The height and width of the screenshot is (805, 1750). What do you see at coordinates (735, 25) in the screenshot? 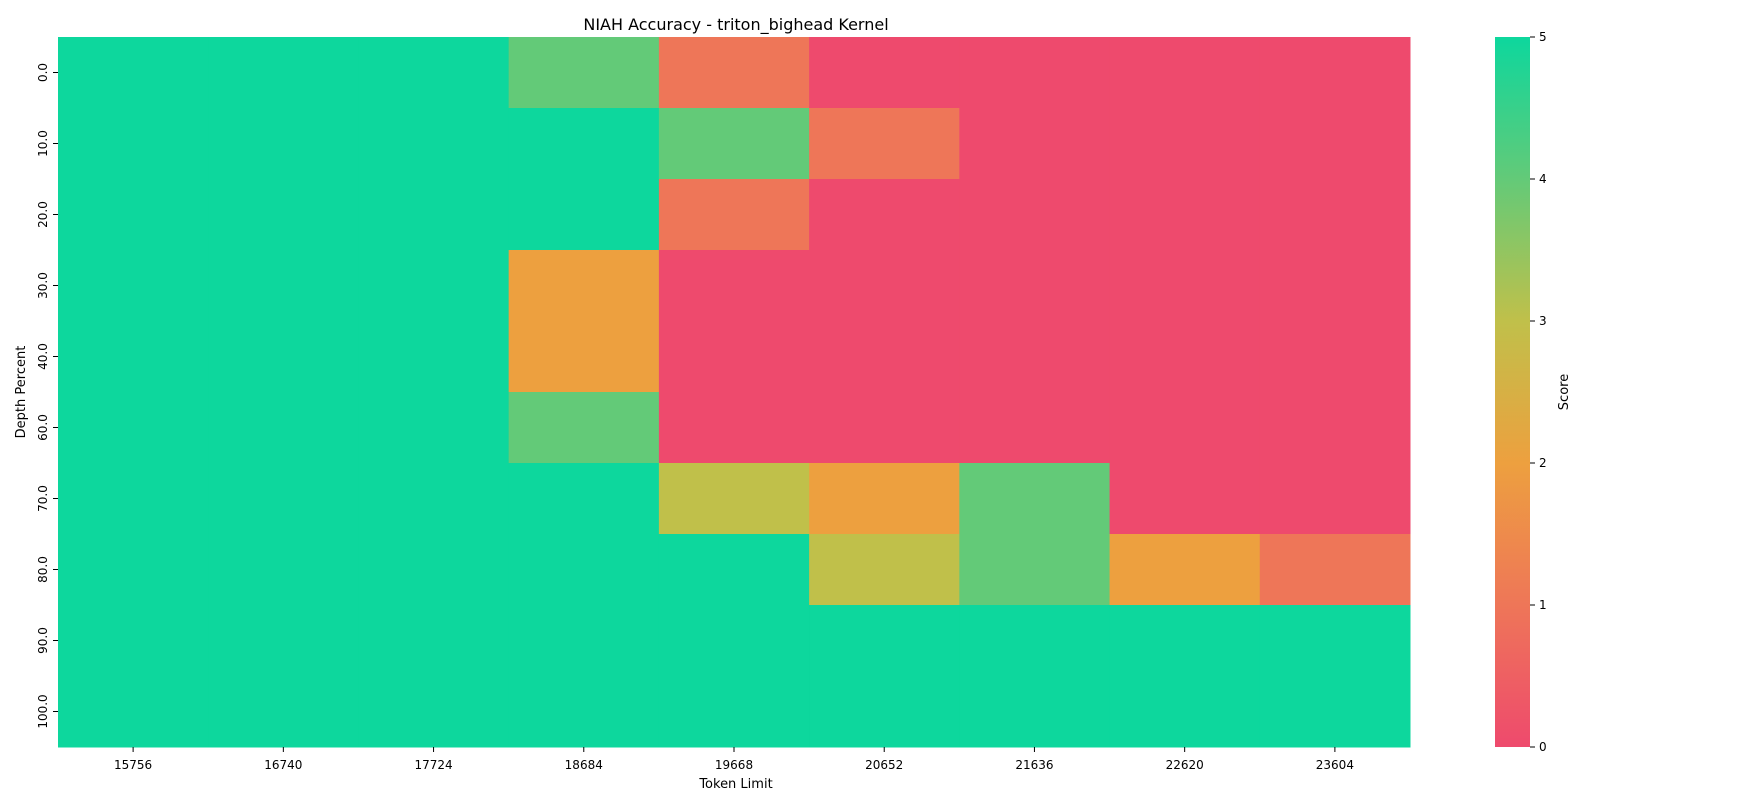
I see `chart-title: NIAH Accuracy - triton_bighead Kernel` at bounding box center [735, 25].